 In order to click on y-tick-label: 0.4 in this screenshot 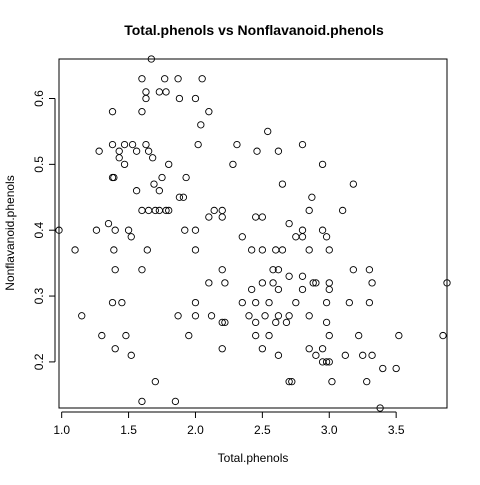, I will do `click(39, 230)`.